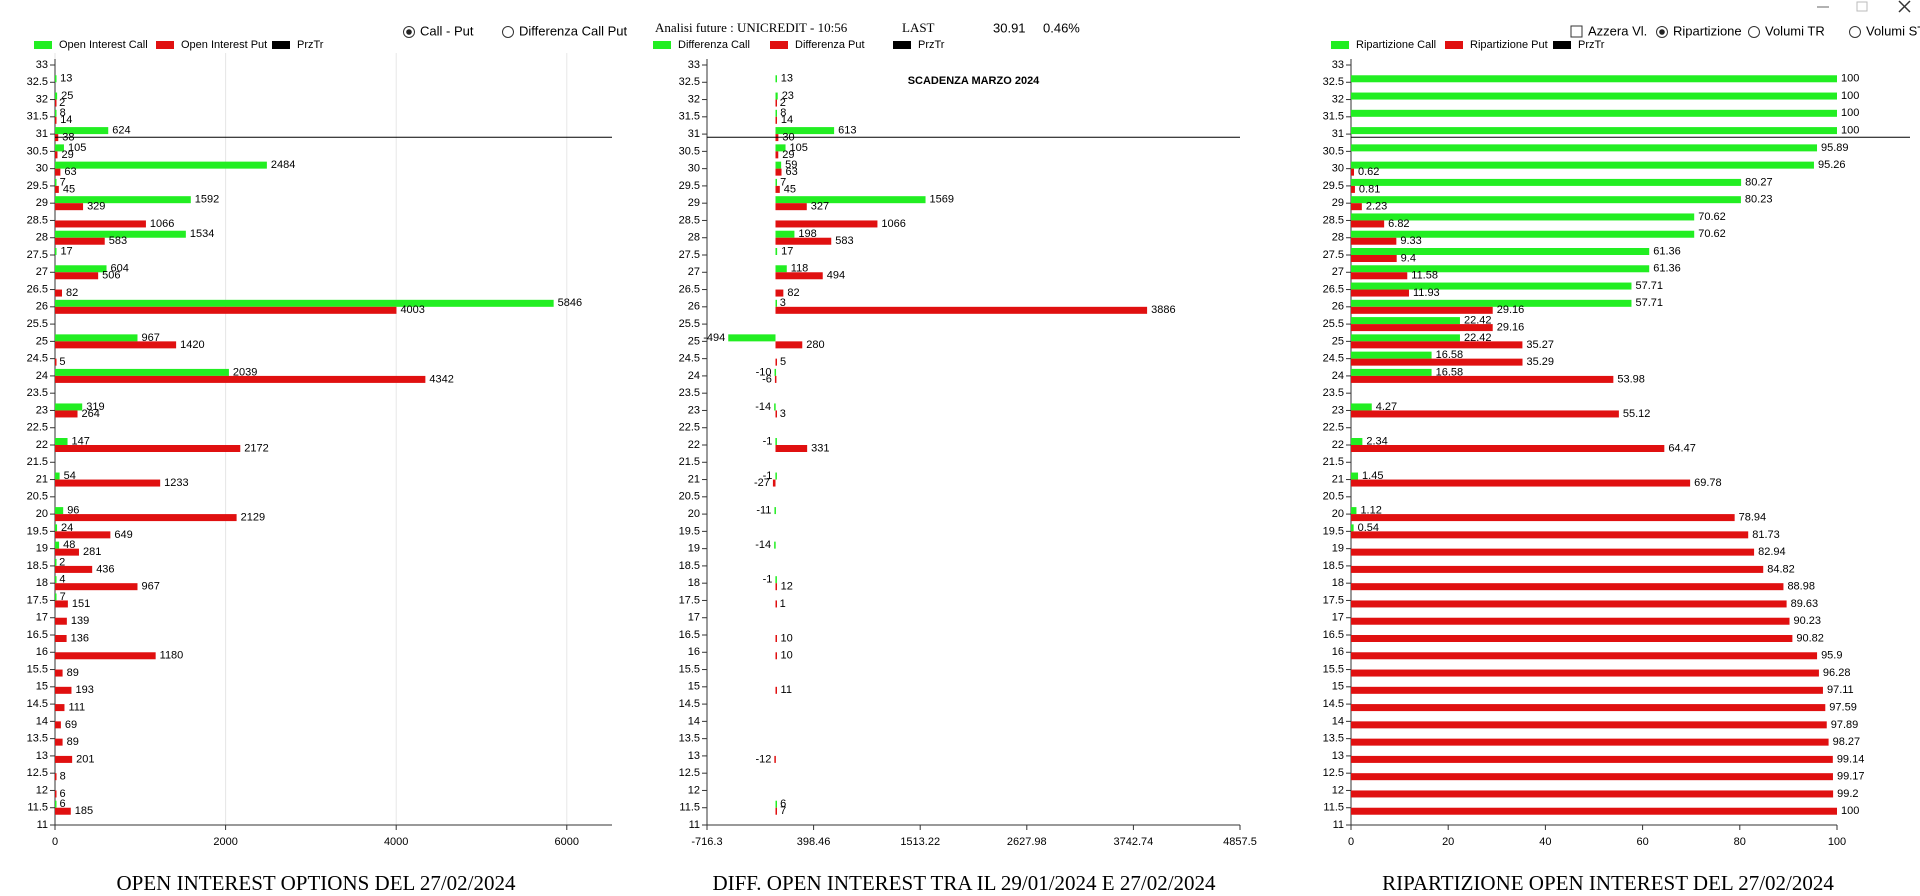 The image size is (1920, 896). What do you see at coordinates (1855, 32) in the screenshot?
I see `radio-volumi-st` at bounding box center [1855, 32].